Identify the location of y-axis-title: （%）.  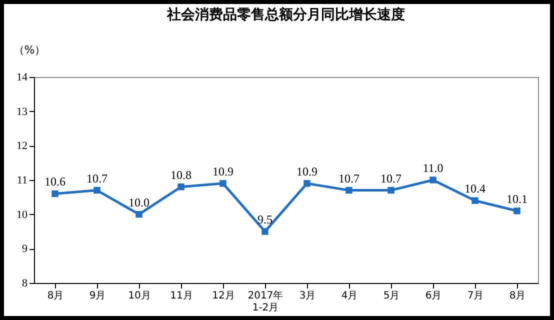
(29, 50).